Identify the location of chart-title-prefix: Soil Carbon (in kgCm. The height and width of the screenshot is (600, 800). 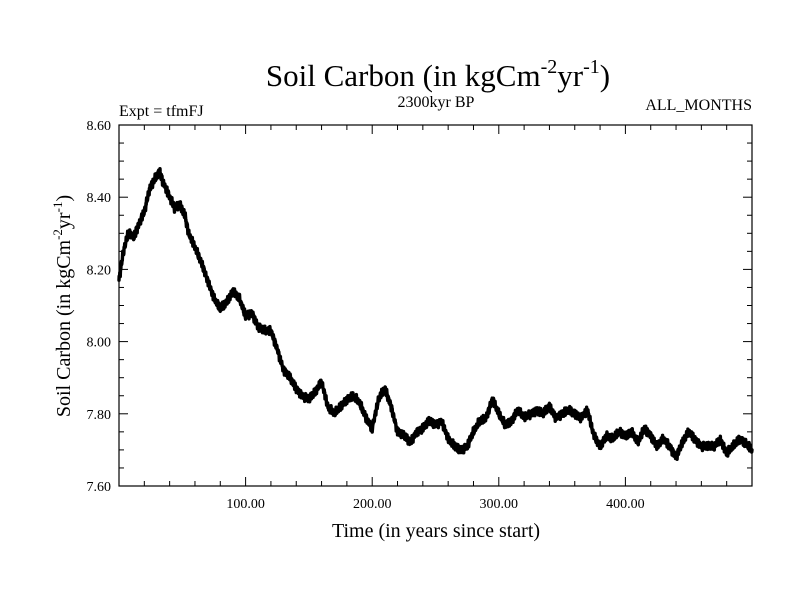
(403, 75).